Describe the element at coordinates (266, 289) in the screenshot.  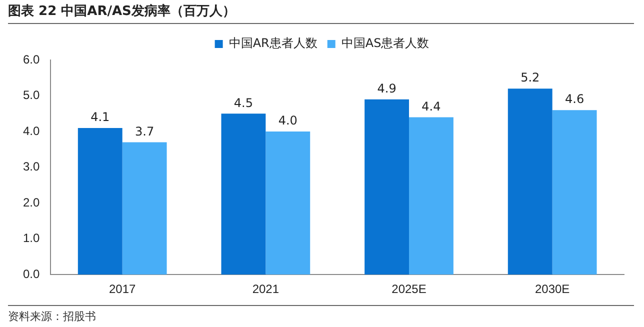
I see `x-tick-label: 2021` at that location.